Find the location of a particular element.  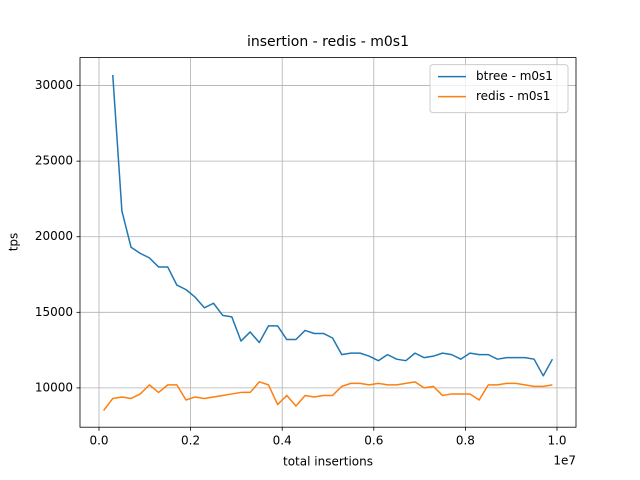

x-tick-label: 0.4 is located at coordinates (282, 441).